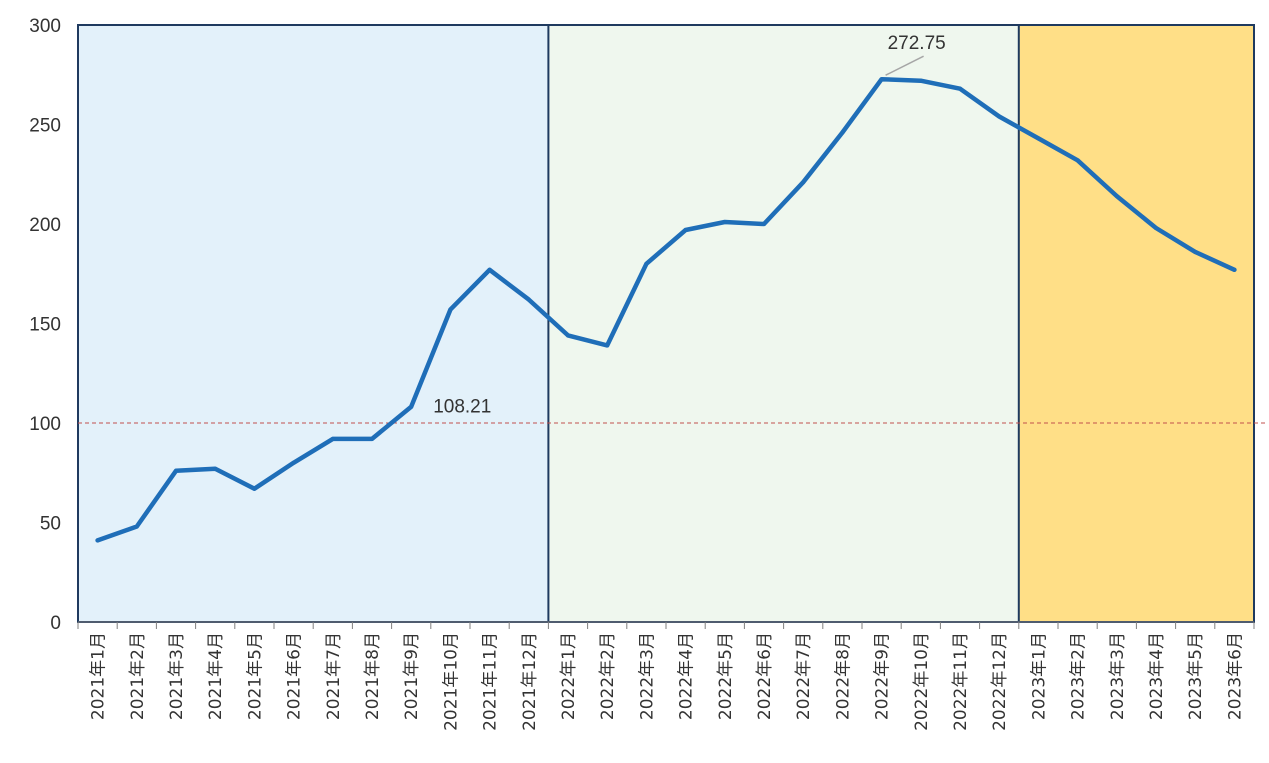  What do you see at coordinates (45, 225) in the screenshot?
I see `y-tick-label: 200` at bounding box center [45, 225].